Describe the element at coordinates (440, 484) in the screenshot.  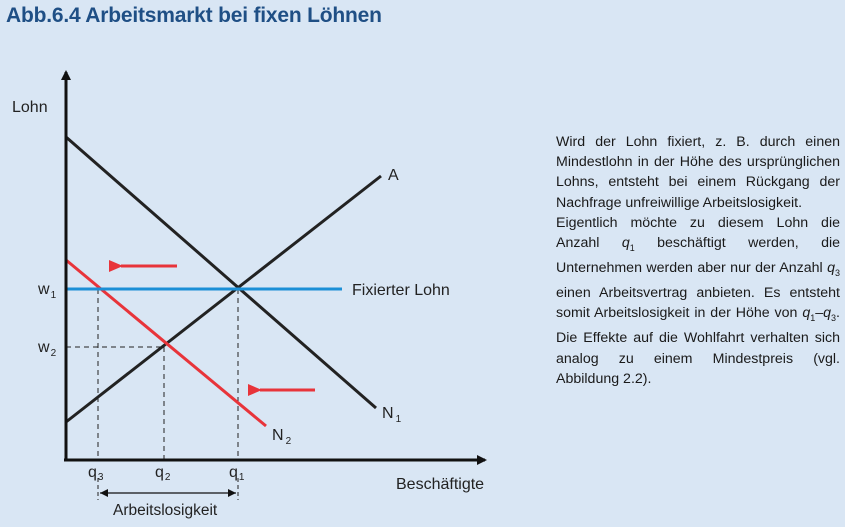
I see `x-axis-label: Beschäftigte` at that location.